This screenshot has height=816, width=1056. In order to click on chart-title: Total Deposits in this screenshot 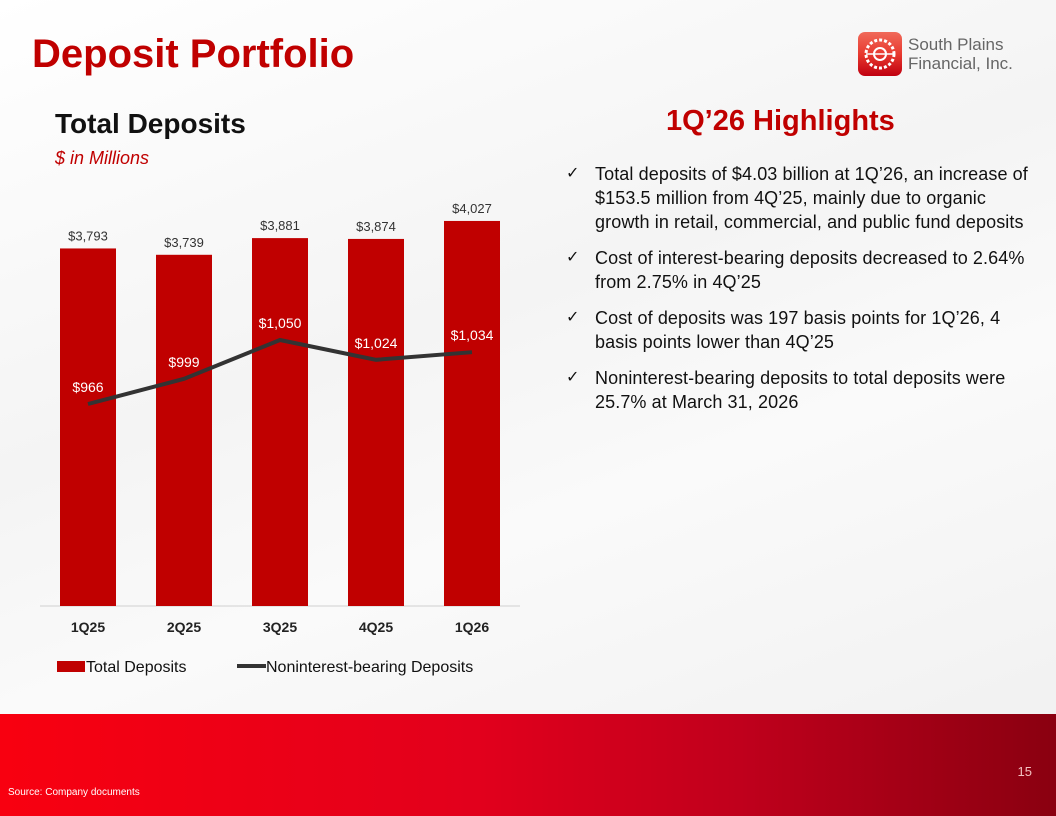, I will do `click(150, 123)`.